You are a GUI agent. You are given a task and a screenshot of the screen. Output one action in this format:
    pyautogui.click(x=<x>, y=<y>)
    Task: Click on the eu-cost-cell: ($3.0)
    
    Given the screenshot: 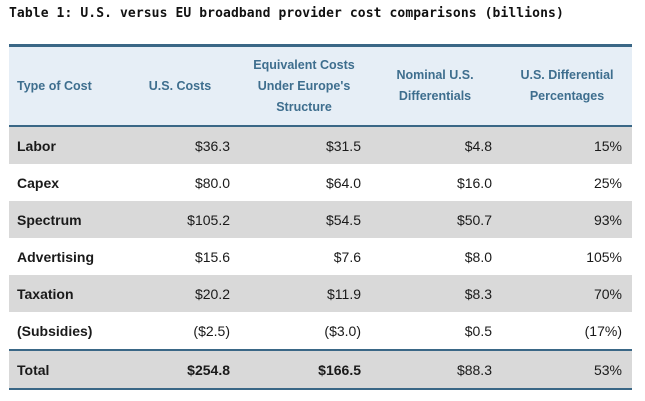 What is the action you would take?
    pyautogui.click(x=342, y=330)
    